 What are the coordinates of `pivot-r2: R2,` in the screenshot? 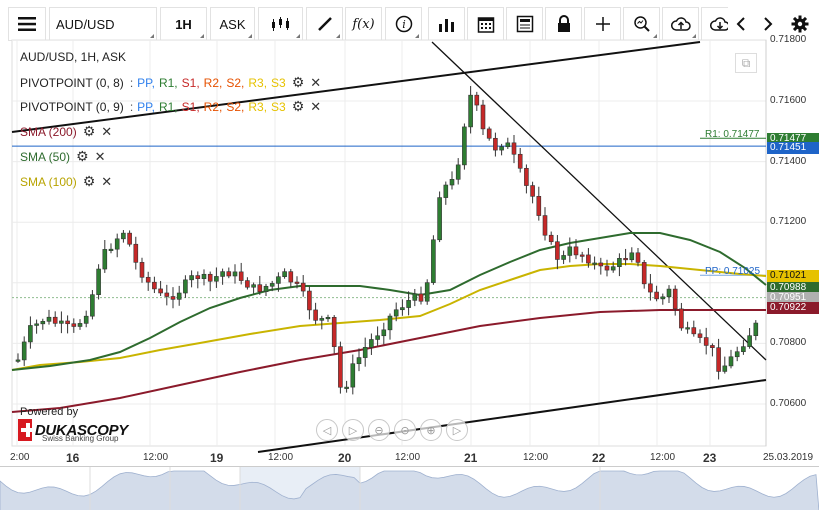 It's located at (213, 82).